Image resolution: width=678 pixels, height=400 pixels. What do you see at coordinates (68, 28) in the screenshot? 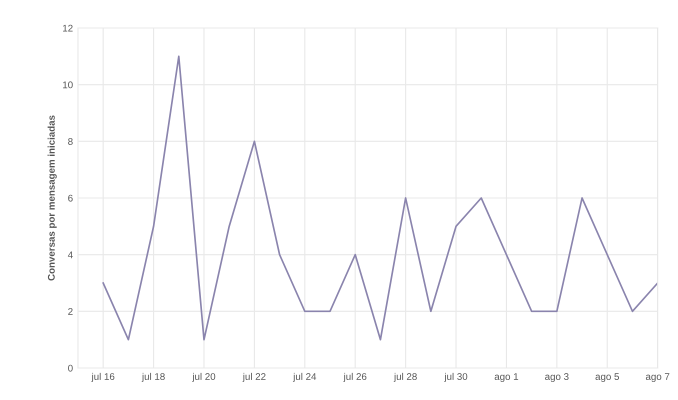
I see `y-tick-label: 12` at bounding box center [68, 28].